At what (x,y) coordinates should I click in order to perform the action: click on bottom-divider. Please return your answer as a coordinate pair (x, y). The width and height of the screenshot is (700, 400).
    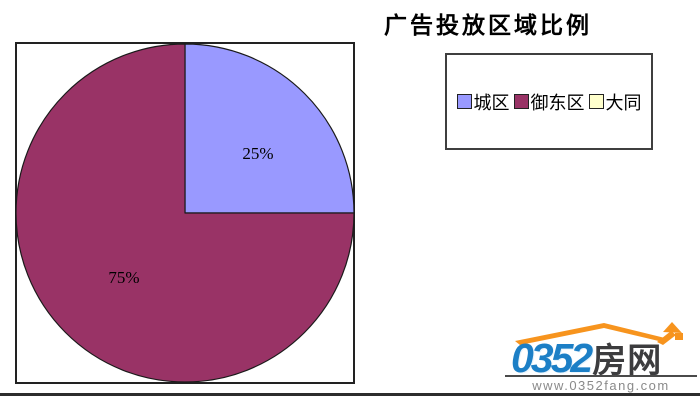
    Looking at the image, I should click on (350, 394).